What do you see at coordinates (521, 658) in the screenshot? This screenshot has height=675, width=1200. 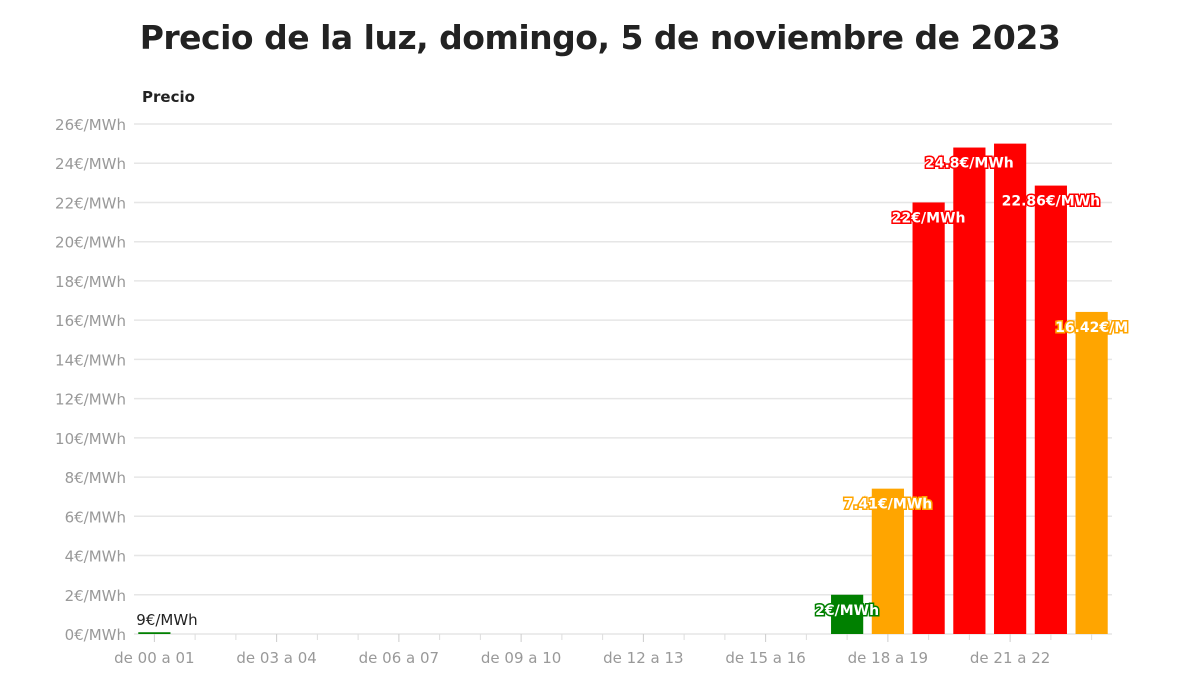 I see `x-tick-label: de 09 a 10` at bounding box center [521, 658].